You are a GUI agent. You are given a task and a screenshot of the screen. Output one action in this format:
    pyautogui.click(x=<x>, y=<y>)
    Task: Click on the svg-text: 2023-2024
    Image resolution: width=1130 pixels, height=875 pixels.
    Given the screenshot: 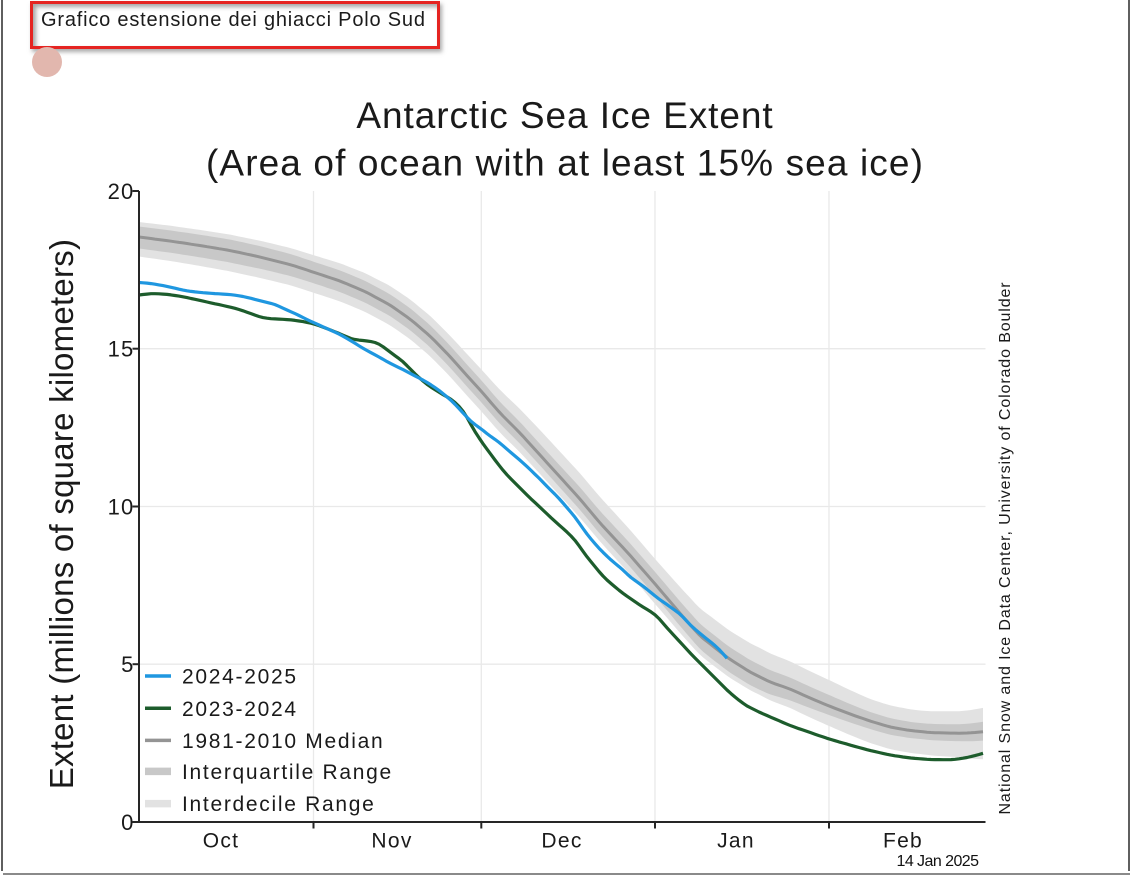 What is the action you would take?
    pyautogui.click(x=240, y=709)
    